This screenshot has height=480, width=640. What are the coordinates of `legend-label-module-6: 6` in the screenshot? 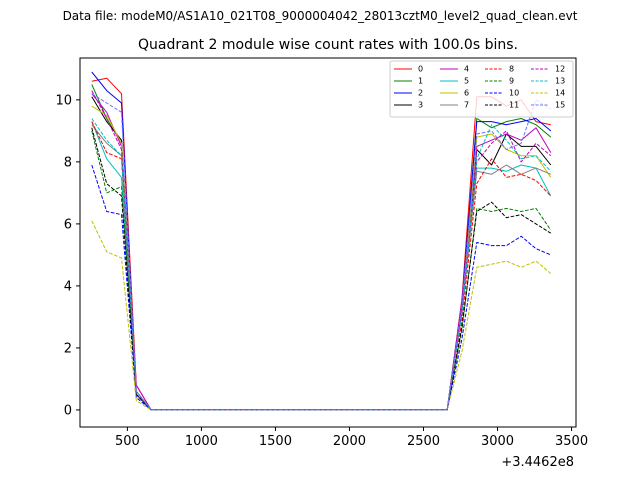 It's located at (466, 93).